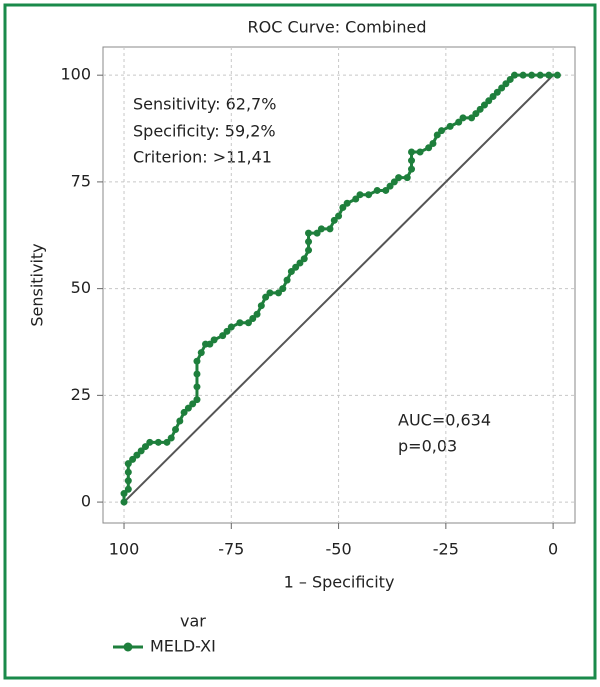 The height and width of the screenshot is (687, 600). What do you see at coordinates (124, 549) in the screenshot?
I see `x-tick-label: 100` at bounding box center [124, 549].